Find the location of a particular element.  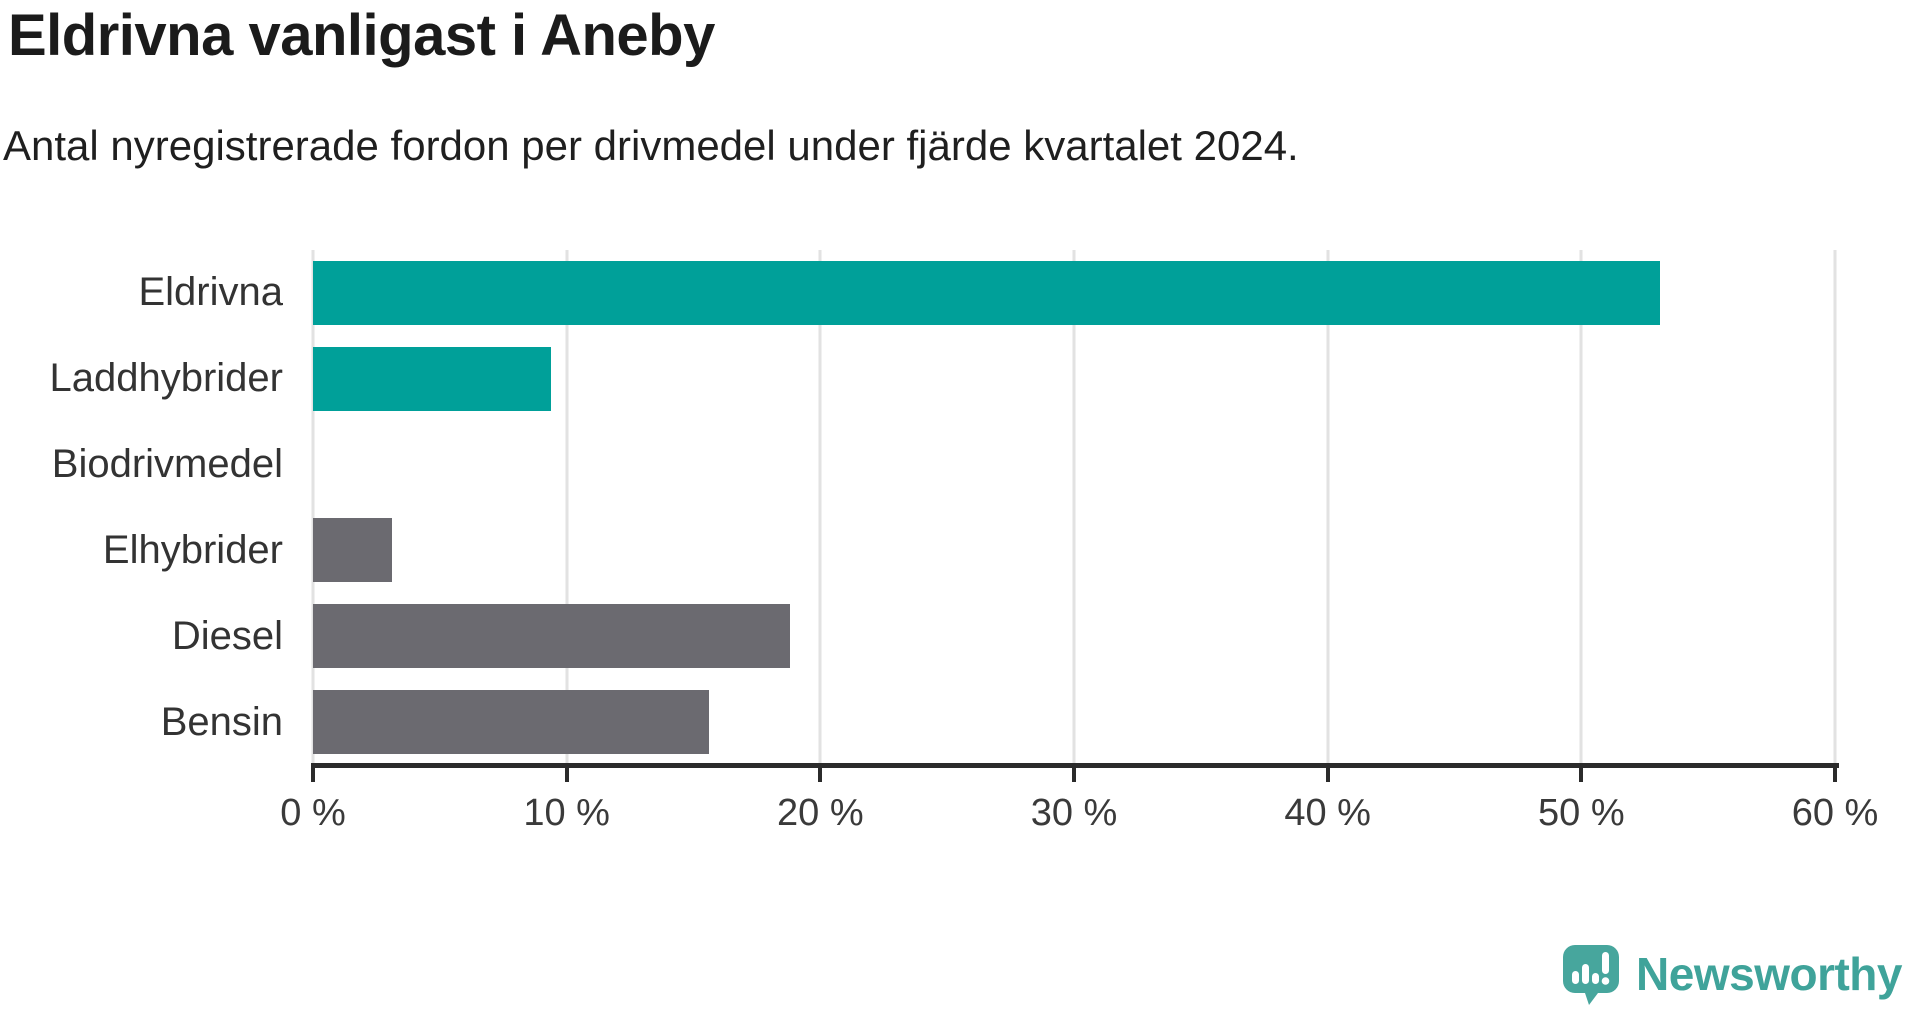

bar-row-biodrivmedel: Biodrivmedel is located at coordinates (917, 465).